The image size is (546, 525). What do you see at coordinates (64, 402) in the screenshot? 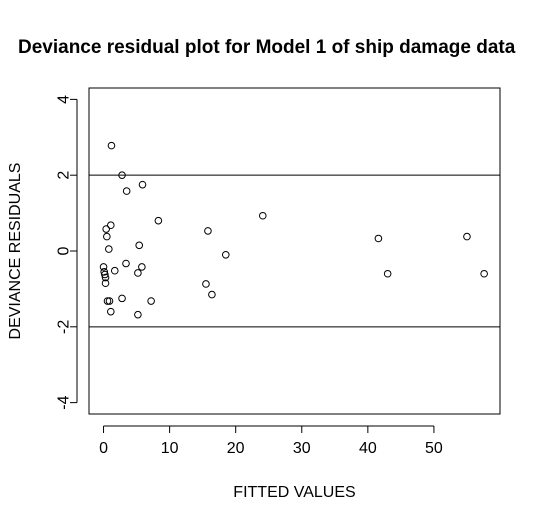
I see `y-tick-label: -4` at bounding box center [64, 402].